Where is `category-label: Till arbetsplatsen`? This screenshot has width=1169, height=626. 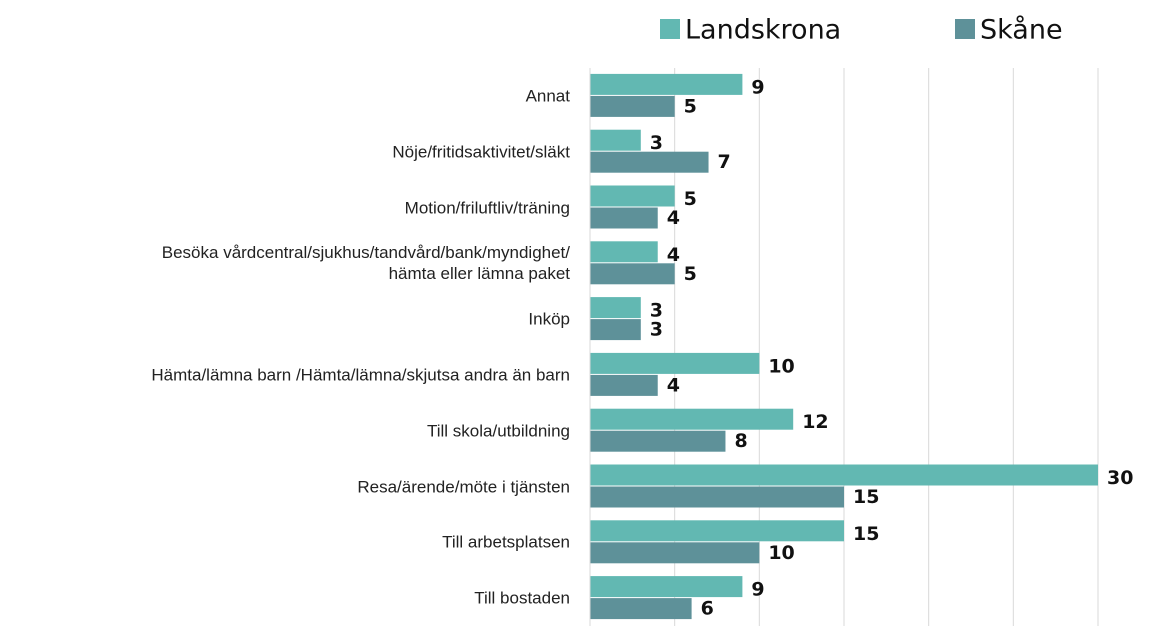 category-label: Till arbetsplatsen is located at coordinates (506, 542).